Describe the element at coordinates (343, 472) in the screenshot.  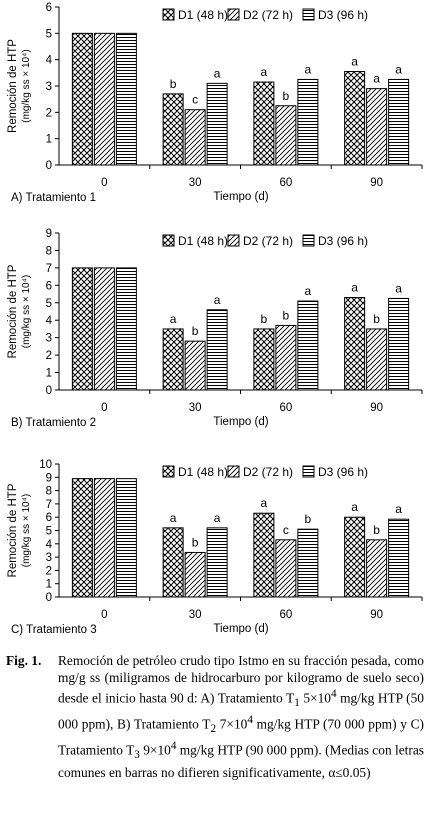
I see `legend-label: D3 (96 h)` at that location.